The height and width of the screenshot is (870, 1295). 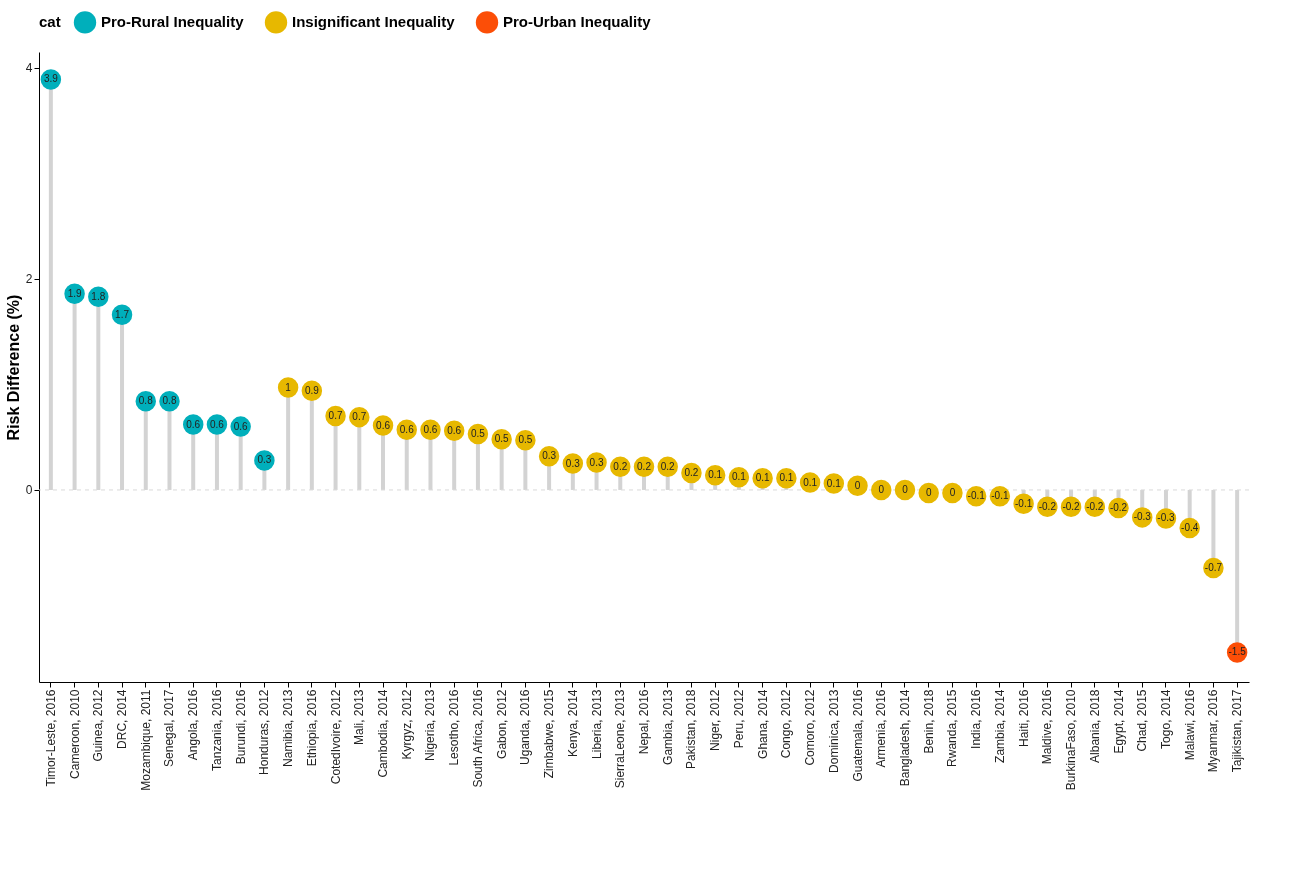 What do you see at coordinates (454, 727) in the screenshot?
I see `x-tick-label: Lesotho, 2016` at bounding box center [454, 727].